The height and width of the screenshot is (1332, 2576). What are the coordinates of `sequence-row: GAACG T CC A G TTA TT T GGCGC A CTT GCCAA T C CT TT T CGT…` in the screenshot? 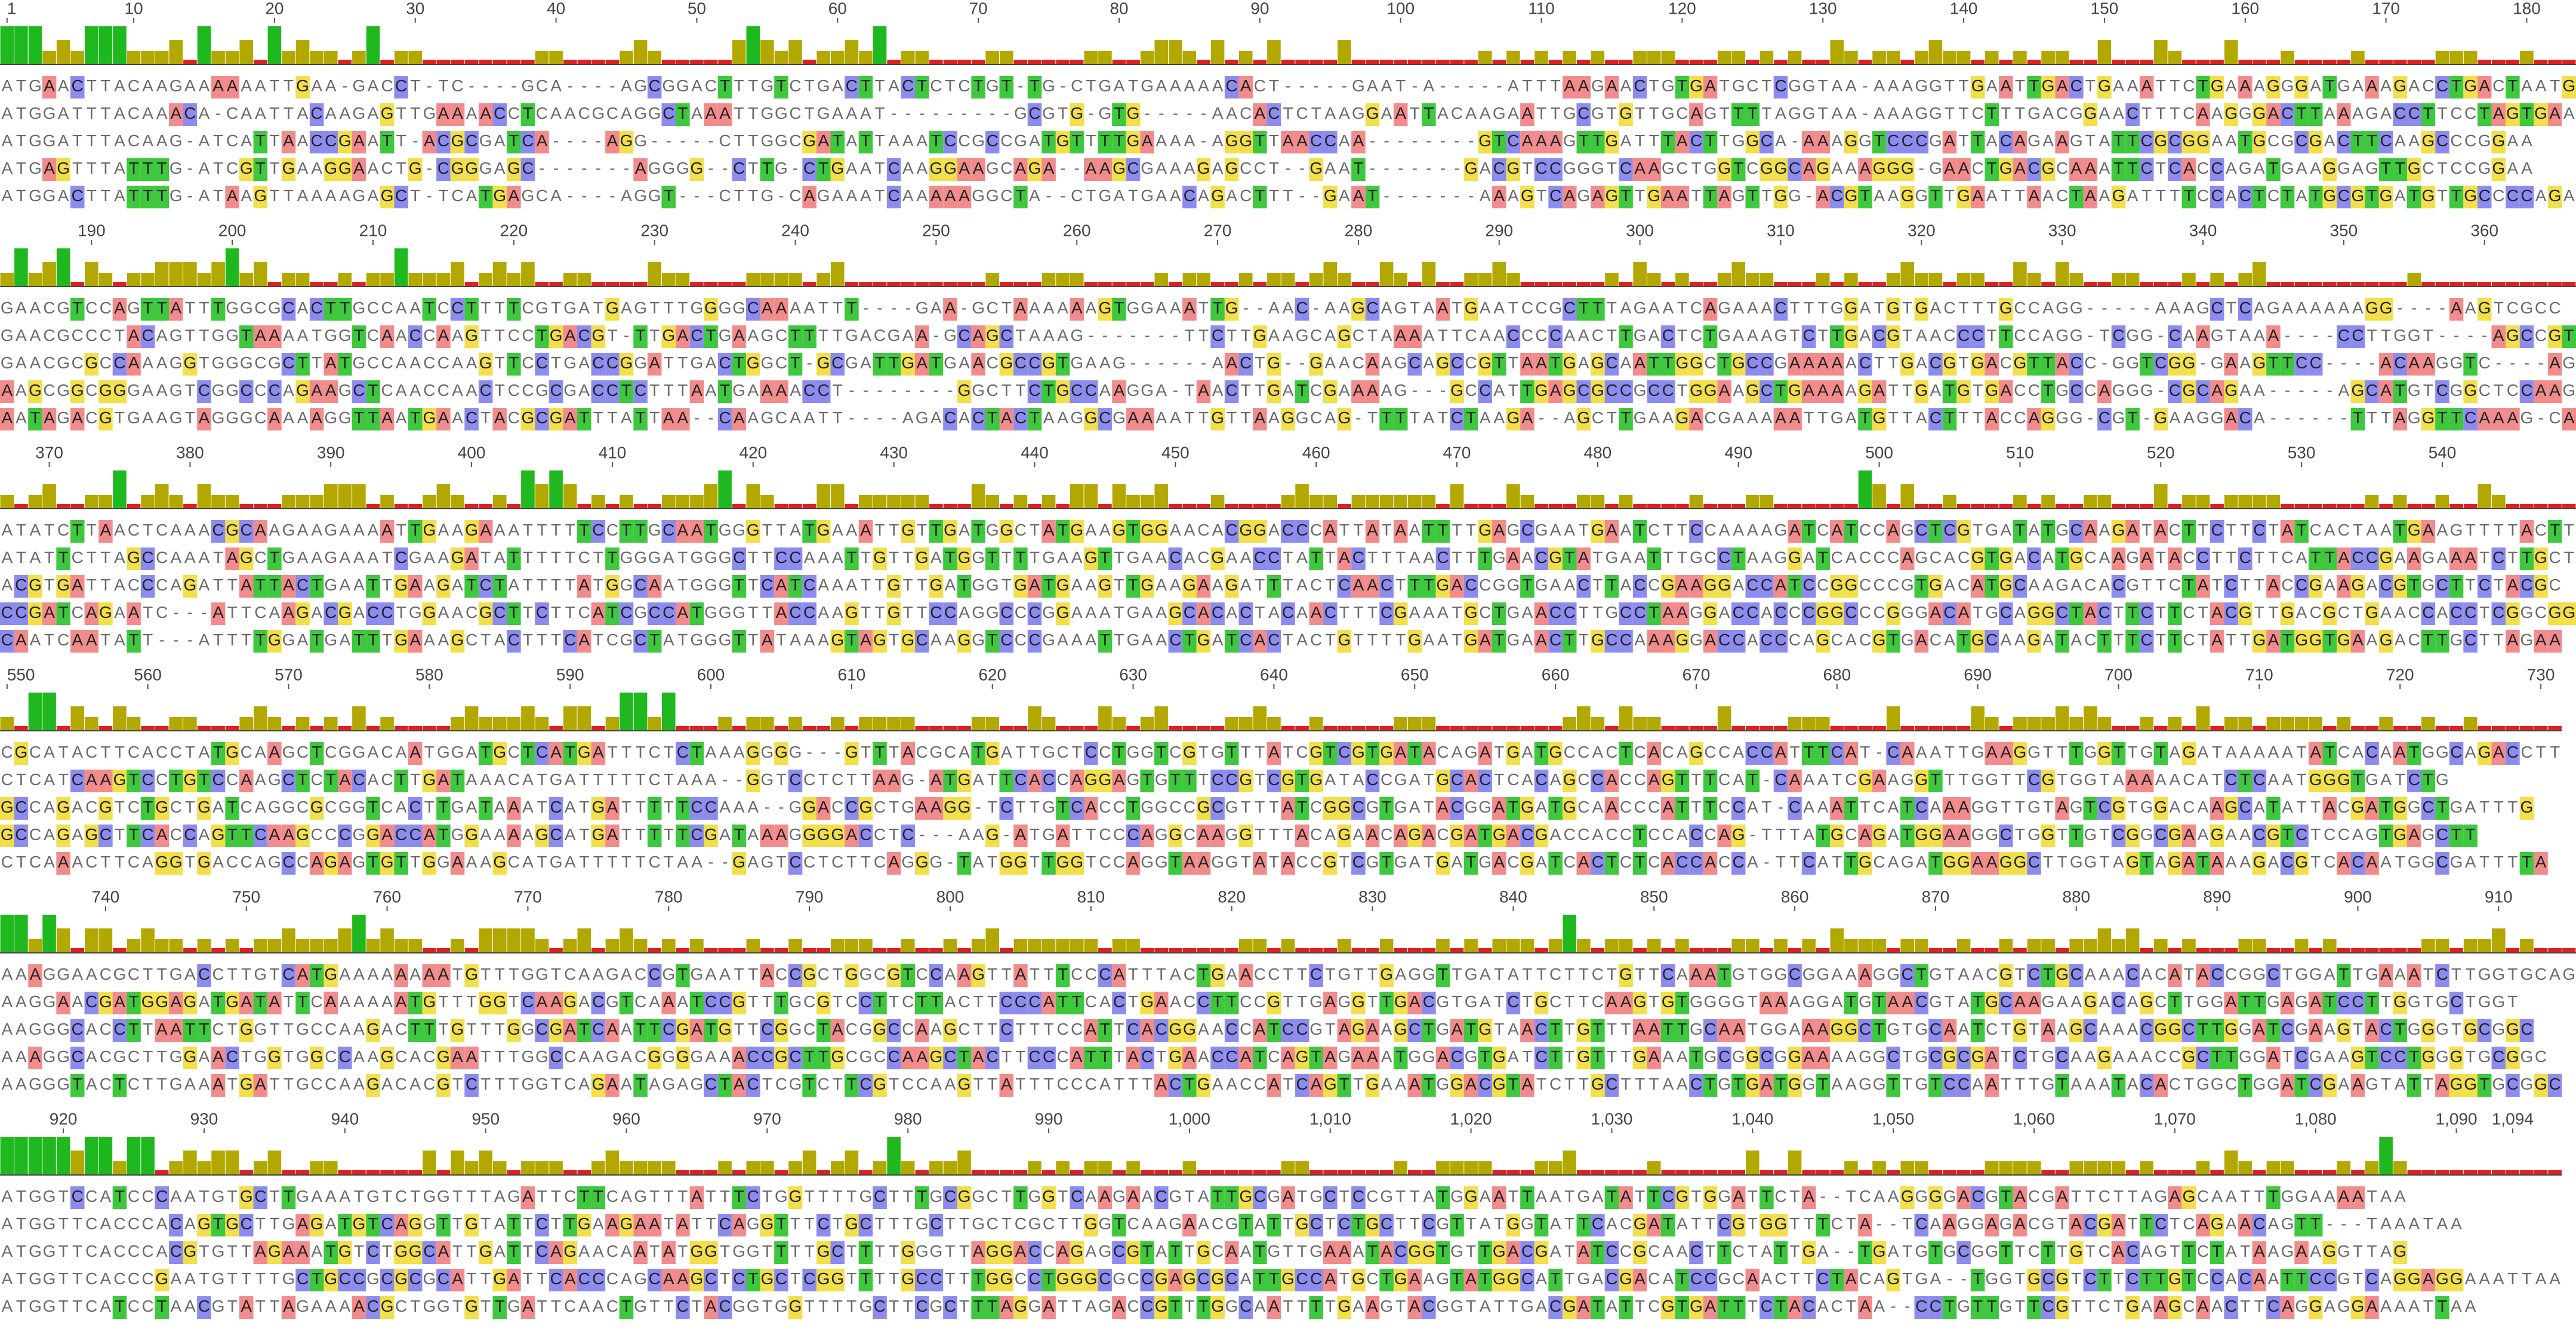 It's located at (1281, 309).